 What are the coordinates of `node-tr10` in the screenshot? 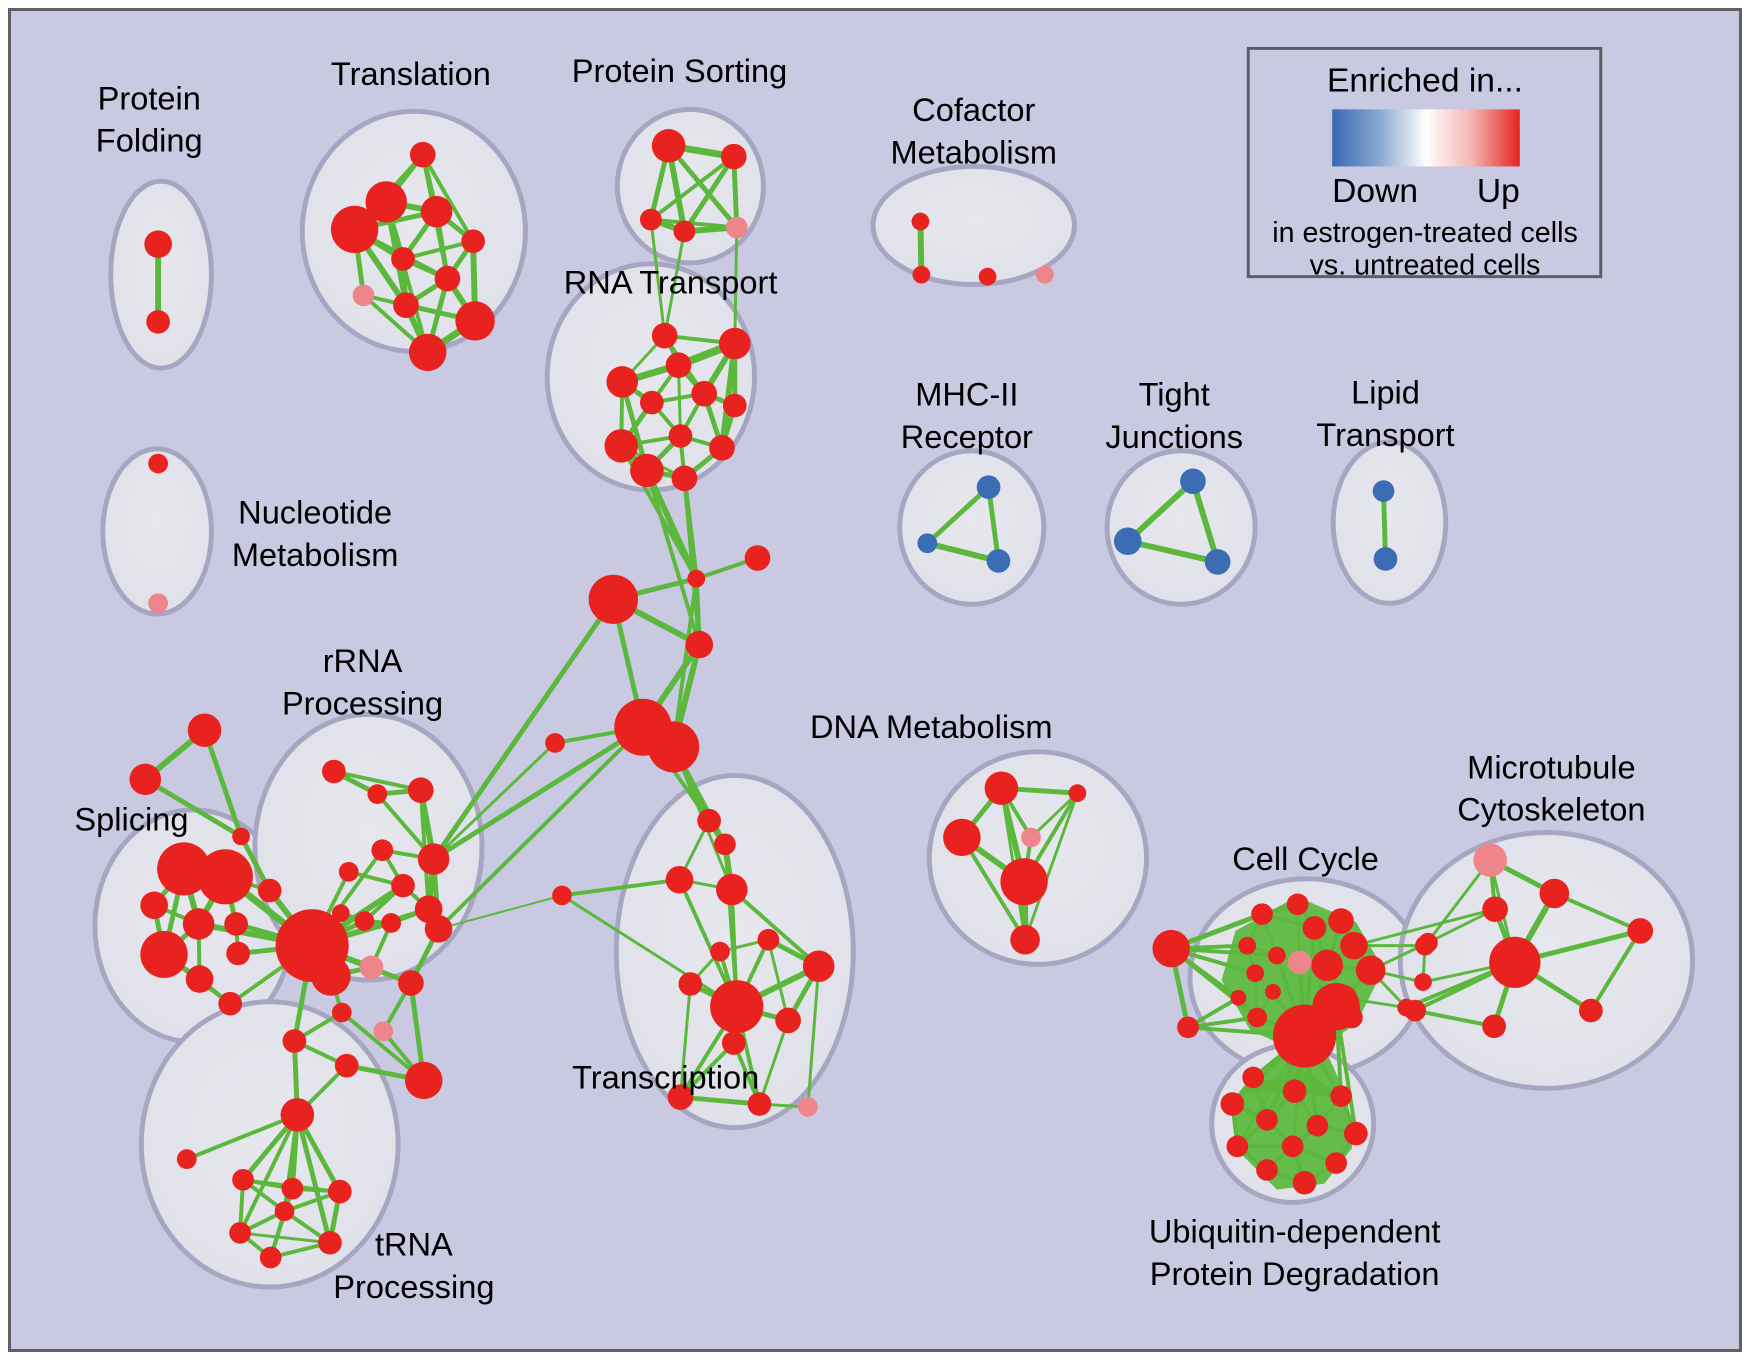 It's located at (475, 321).